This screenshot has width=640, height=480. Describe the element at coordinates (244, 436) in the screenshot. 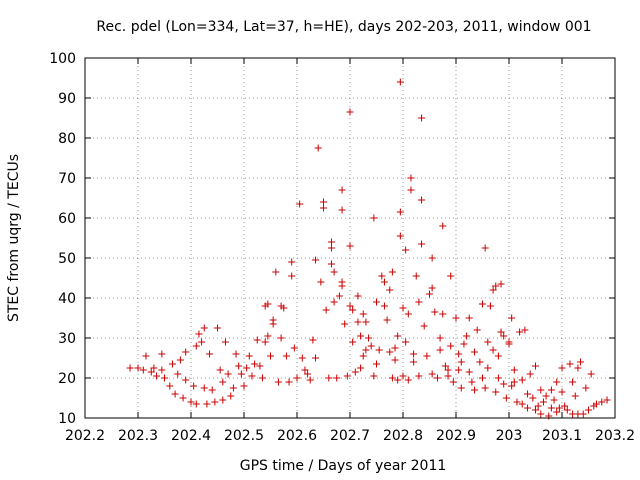

I see `x-tick-label: 202.5` at that location.